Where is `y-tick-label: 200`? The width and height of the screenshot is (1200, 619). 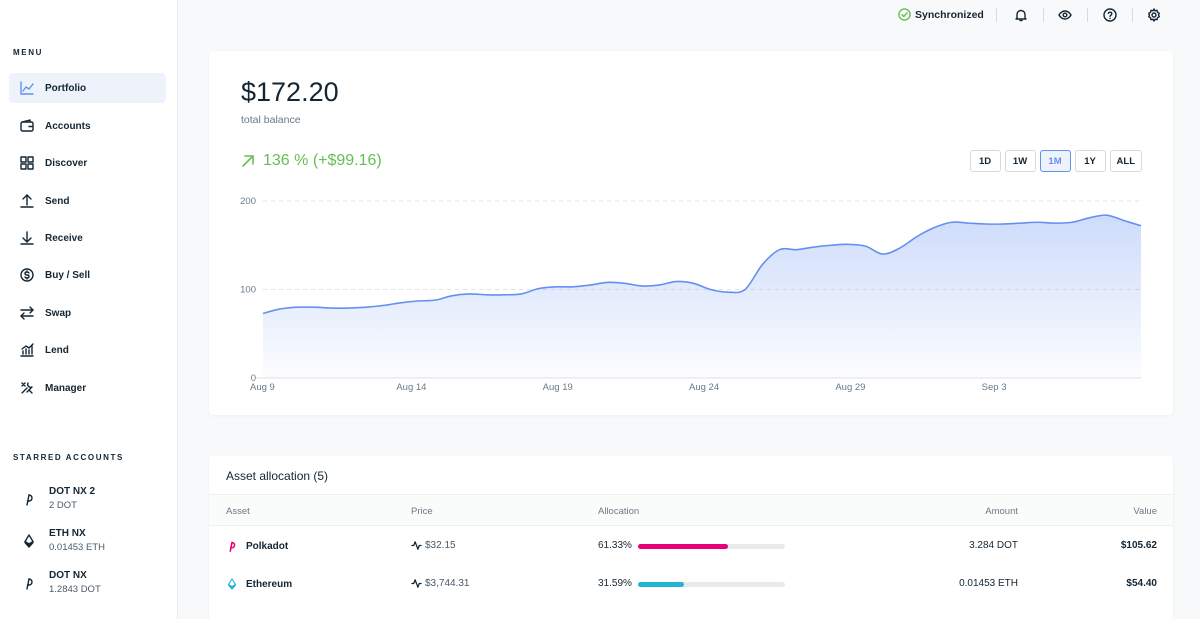 y-tick-label: 200 is located at coordinates (248, 201).